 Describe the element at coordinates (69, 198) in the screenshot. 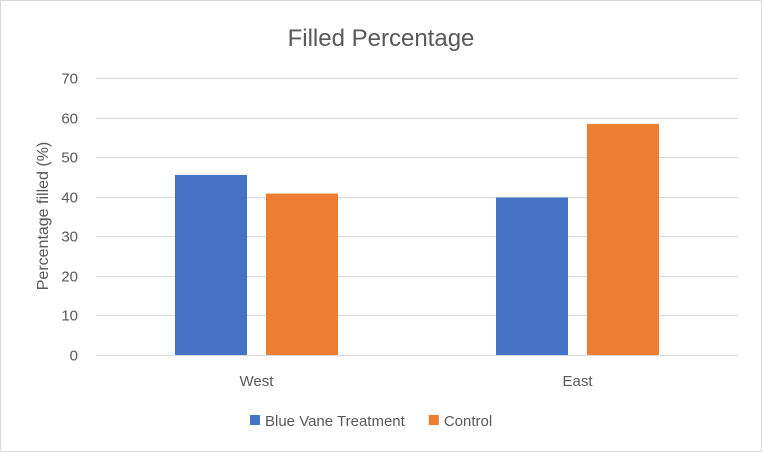

I see `y-tick-label-40: 40` at that location.